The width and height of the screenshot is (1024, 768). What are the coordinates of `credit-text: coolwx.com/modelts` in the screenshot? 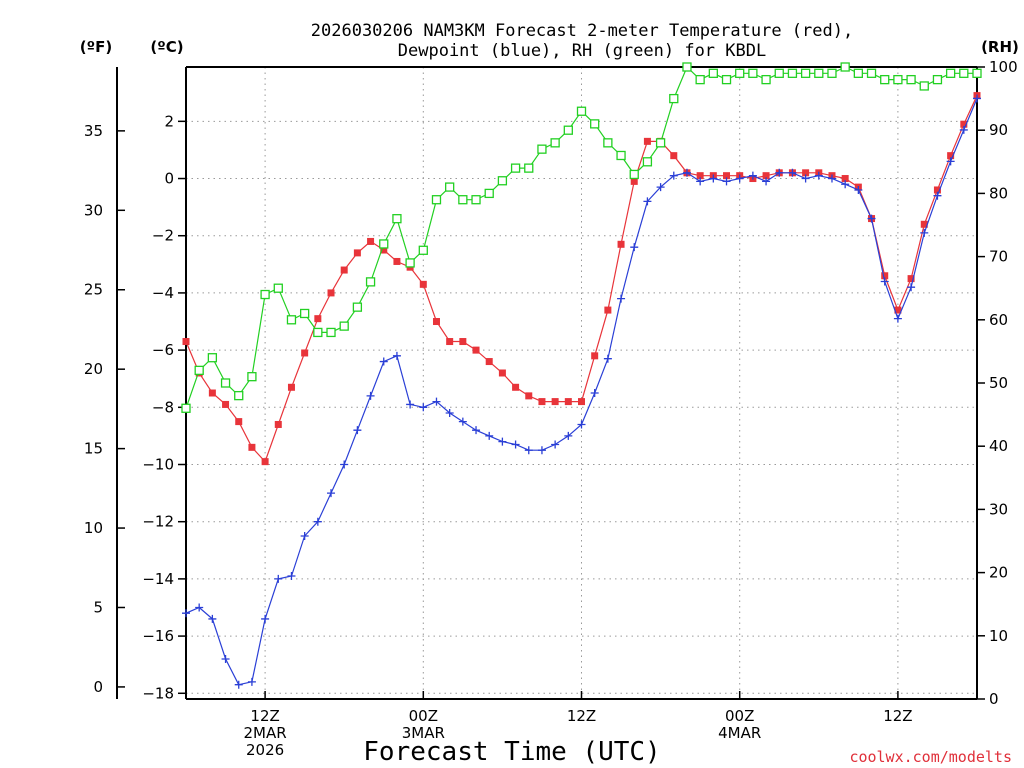 It's located at (930, 757).